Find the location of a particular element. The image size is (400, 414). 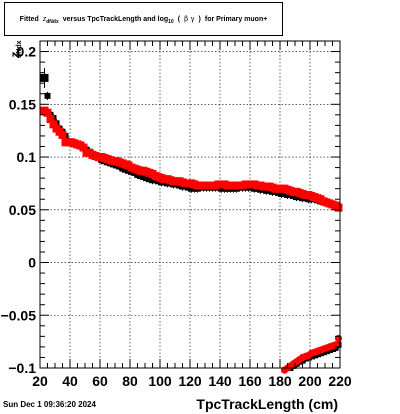

x-tick-label: 60 is located at coordinates (100, 381).